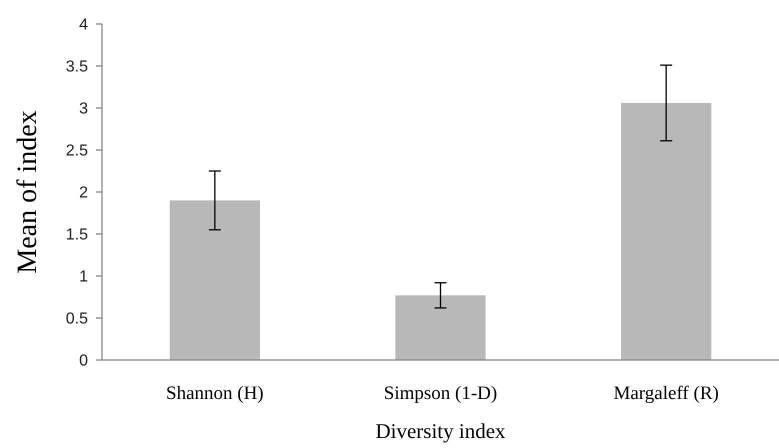  I want to click on x-tick-label: Simpson (1-D), so click(441, 393).